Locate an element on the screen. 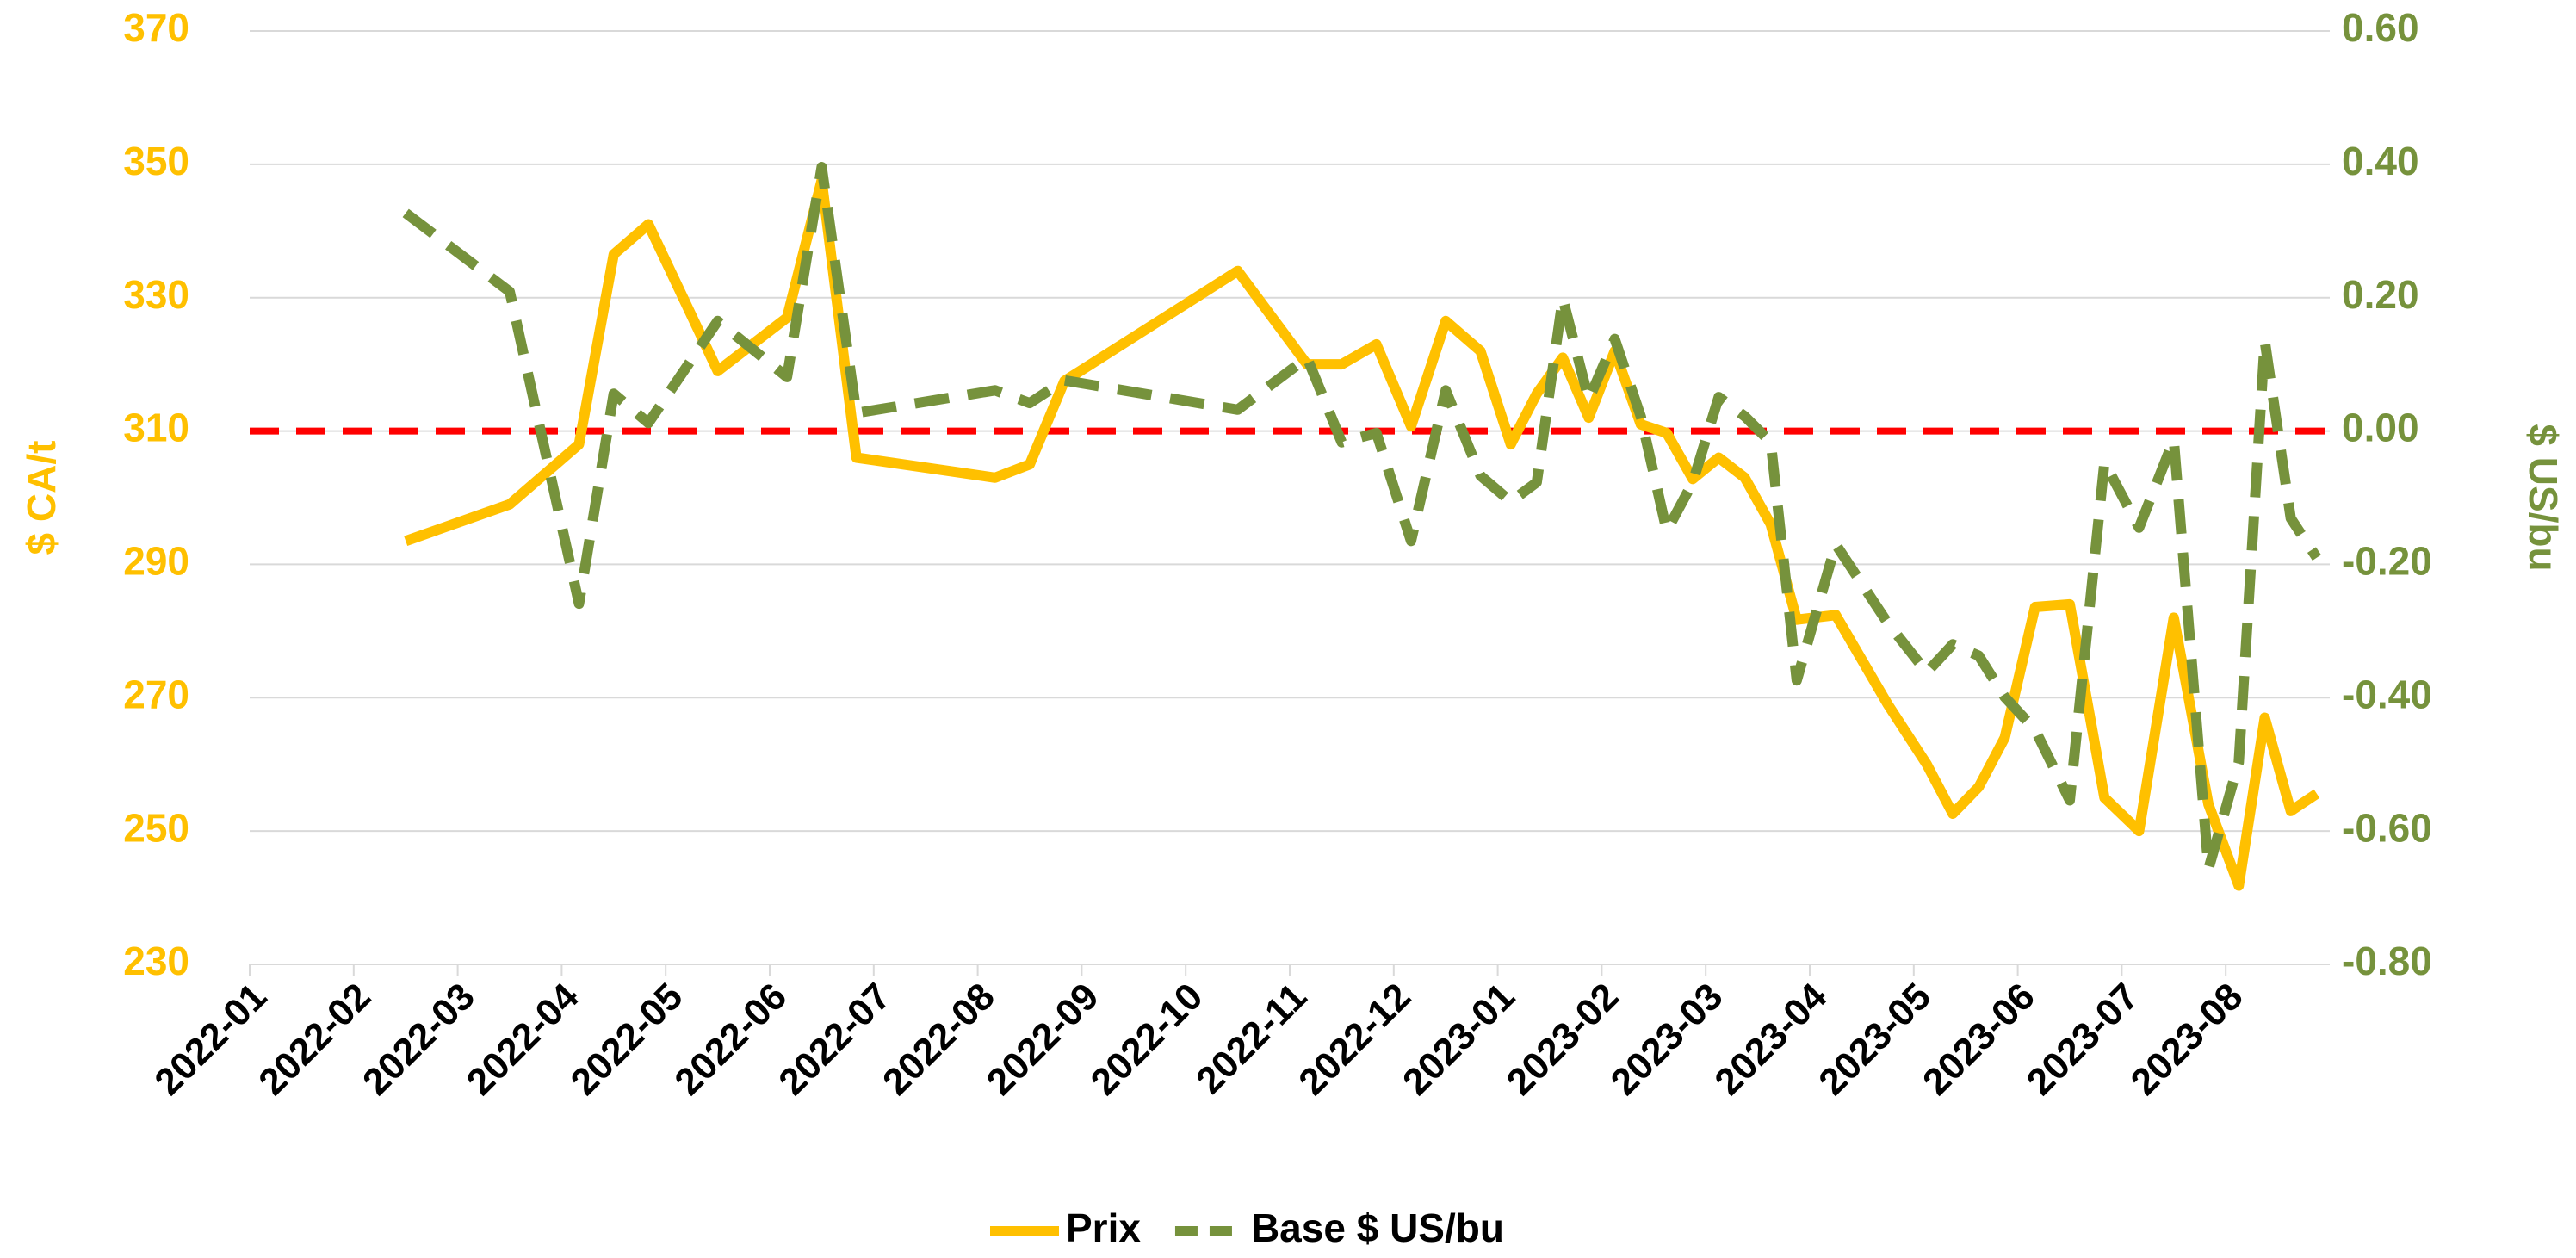 Image resolution: width=2576 pixels, height=1258 pixels. y-axis-title: $ CA/t is located at coordinates (42, 498).